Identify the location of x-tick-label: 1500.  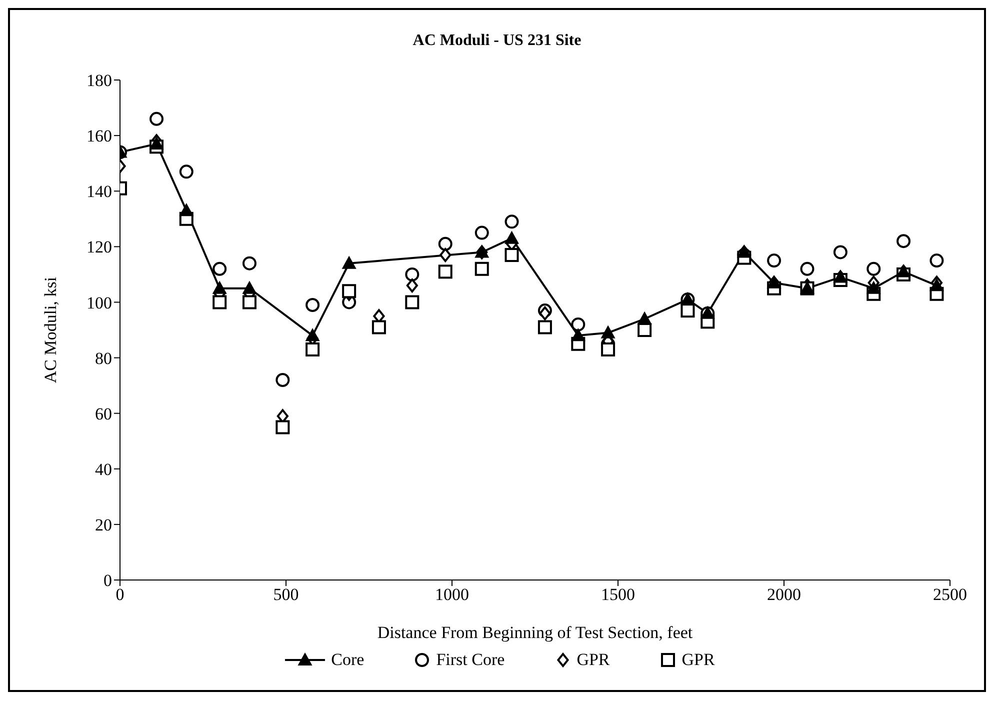
(618, 594).